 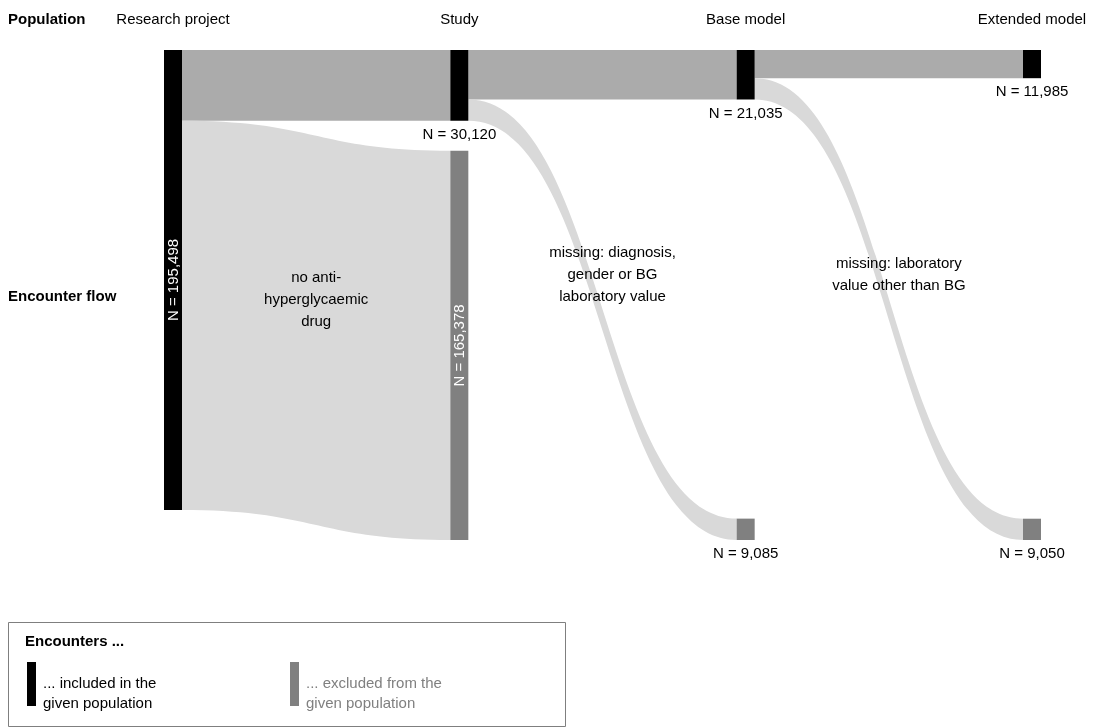 What do you see at coordinates (745, 112) in the screenshot?
I see `data-label: N = 21,035` at bounding box center [745, 112].